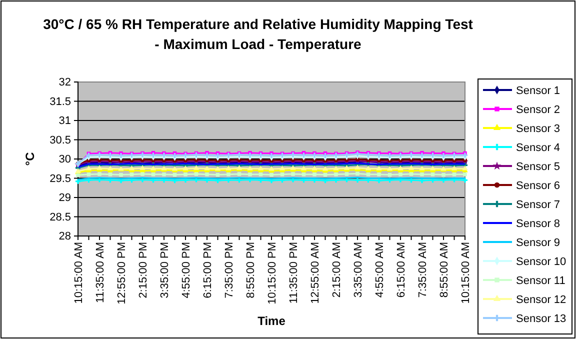  Describe the element at coordinates (60, 217) in the screenshot. I see `y-tick-label: 28.5` at that location.